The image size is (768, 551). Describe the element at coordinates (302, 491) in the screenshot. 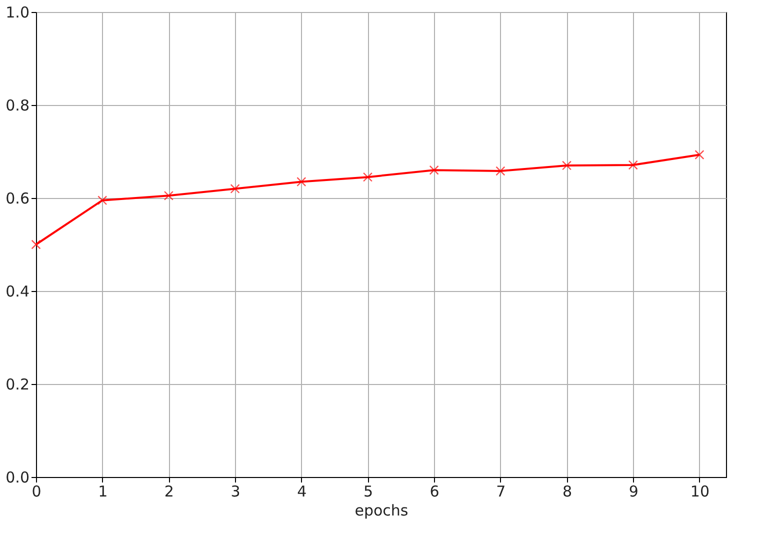

I see `x-tick-label: 4` at that location.